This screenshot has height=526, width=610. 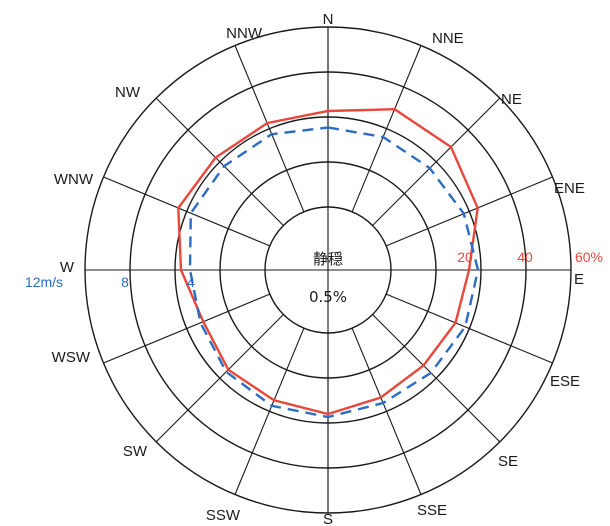 What do you see at coordinates (525, 257) in the screenshot?
I see `frequency-tick-2: 40` at bounding box center [525, 257].